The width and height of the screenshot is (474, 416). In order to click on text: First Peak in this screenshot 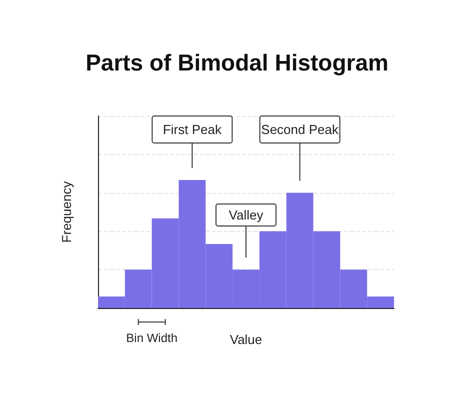, I will do `click(192, 129)`.